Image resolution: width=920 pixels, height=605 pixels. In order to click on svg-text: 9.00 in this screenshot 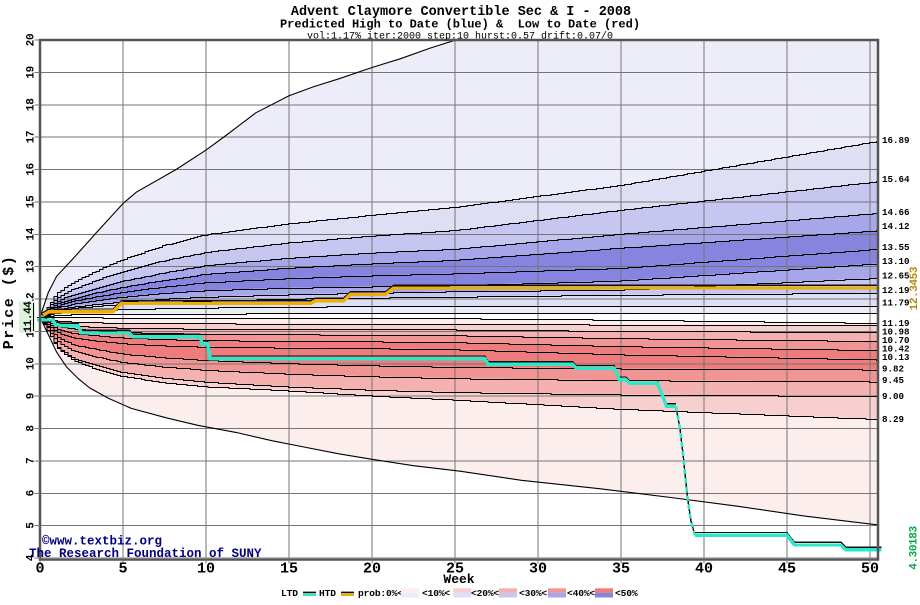, I will do `click(893, 396)`.